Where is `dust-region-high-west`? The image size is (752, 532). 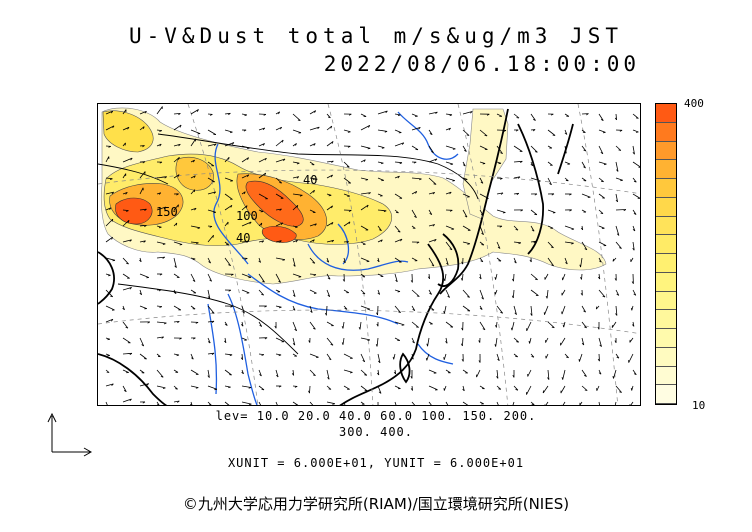 dust-region-high-west is located at coordinates (134, 211).